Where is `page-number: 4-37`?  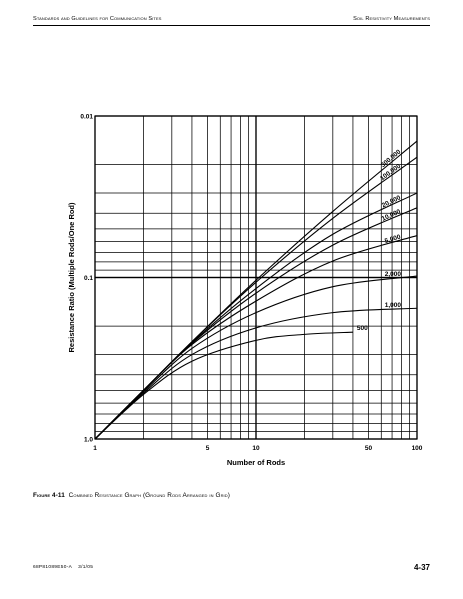 page-number: 4-37 is located at coordinates (421, 567).